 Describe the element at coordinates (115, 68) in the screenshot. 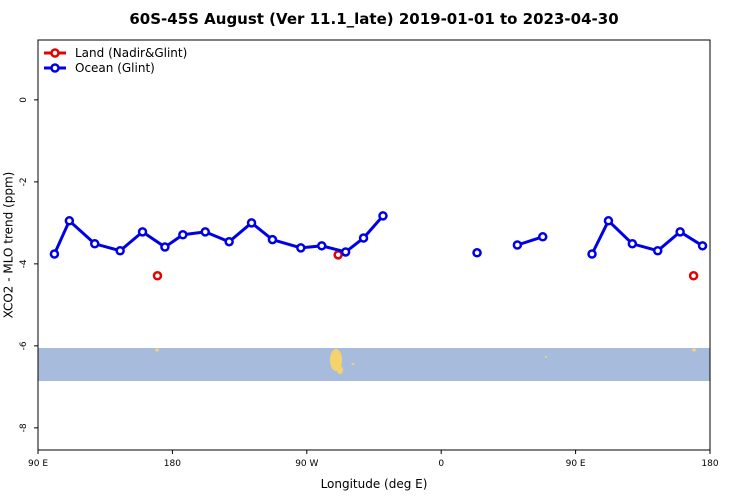

I see `legend-label: Ocean (Glint)` at that location.